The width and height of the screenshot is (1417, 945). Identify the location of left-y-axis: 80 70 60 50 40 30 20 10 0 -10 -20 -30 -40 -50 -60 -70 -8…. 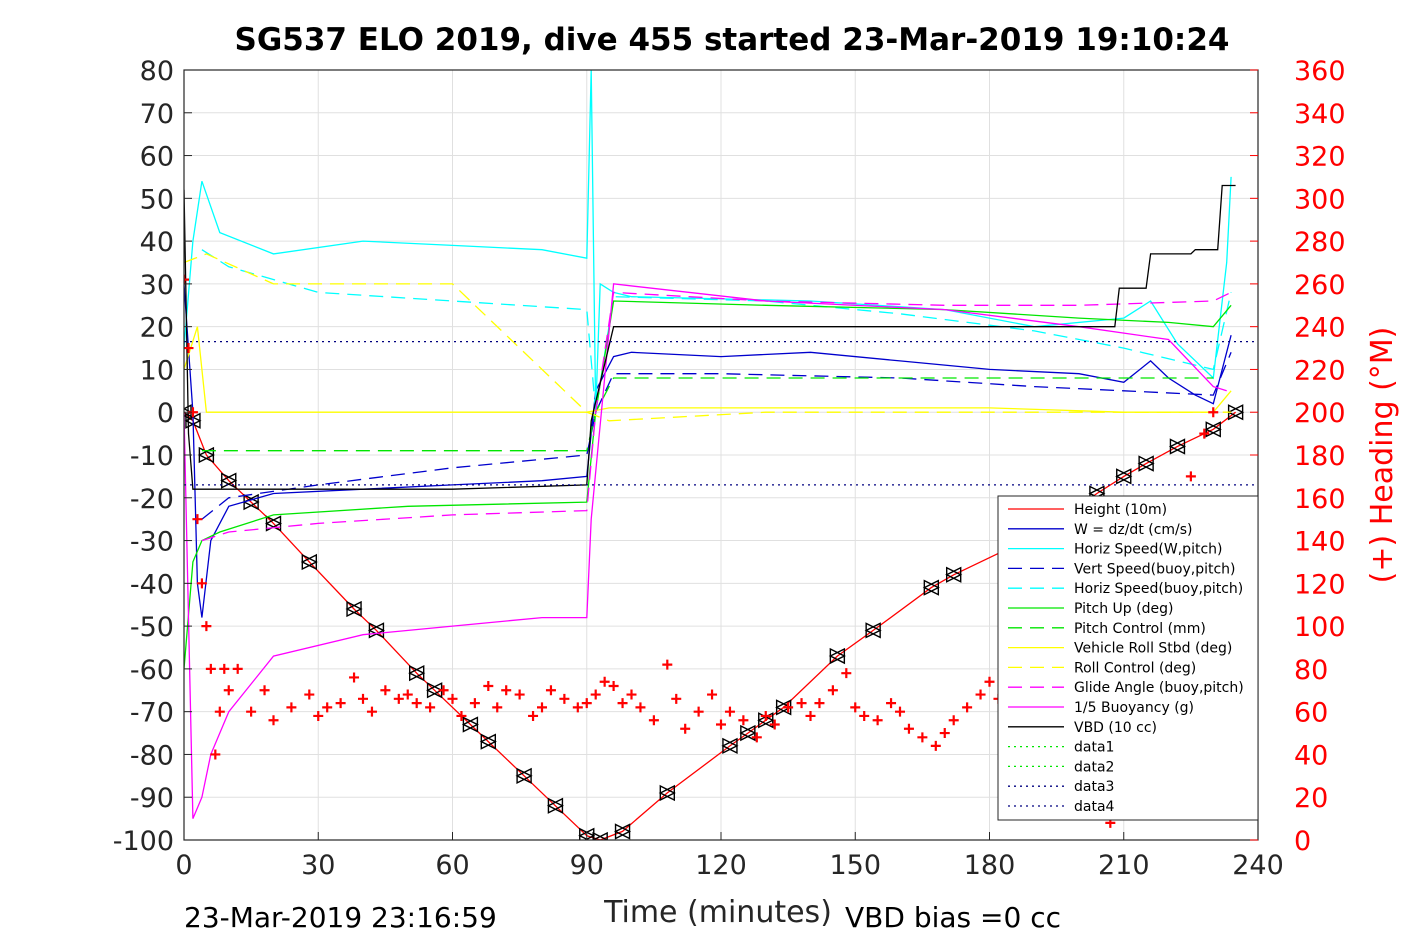
(152, 456).